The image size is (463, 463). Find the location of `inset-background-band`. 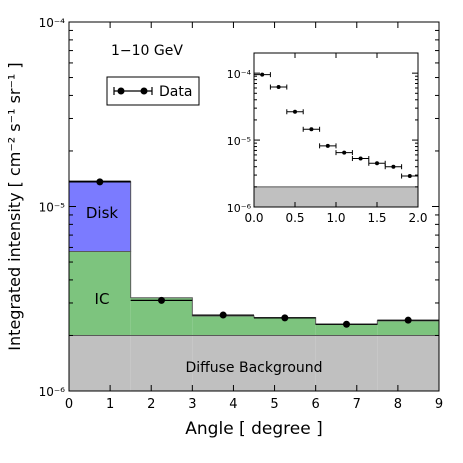

inset-background-band is located at coordinates (336, 196).